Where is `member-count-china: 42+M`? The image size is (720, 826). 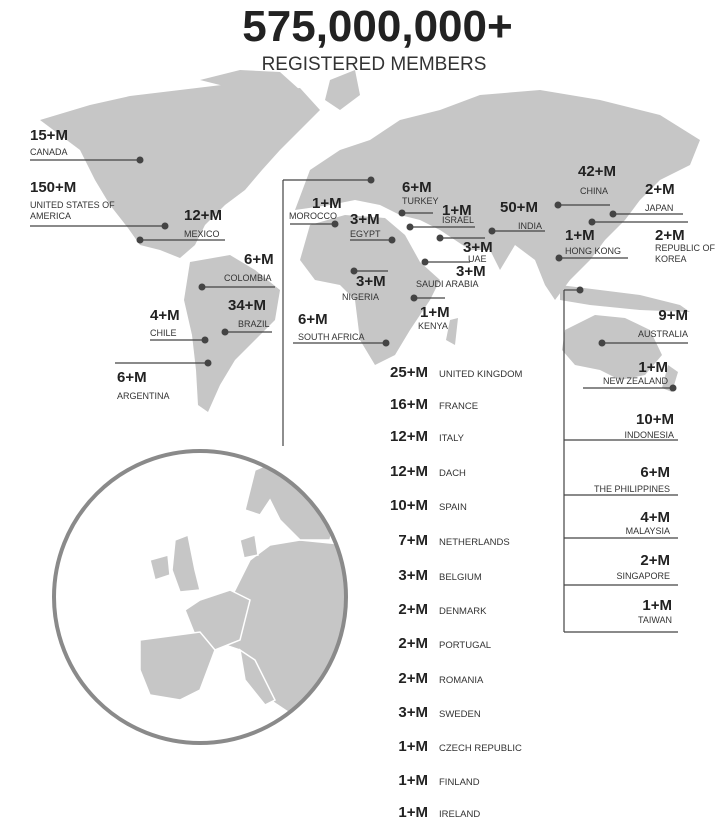
member-count-china: 42+M is located at coordinates (597, 171).